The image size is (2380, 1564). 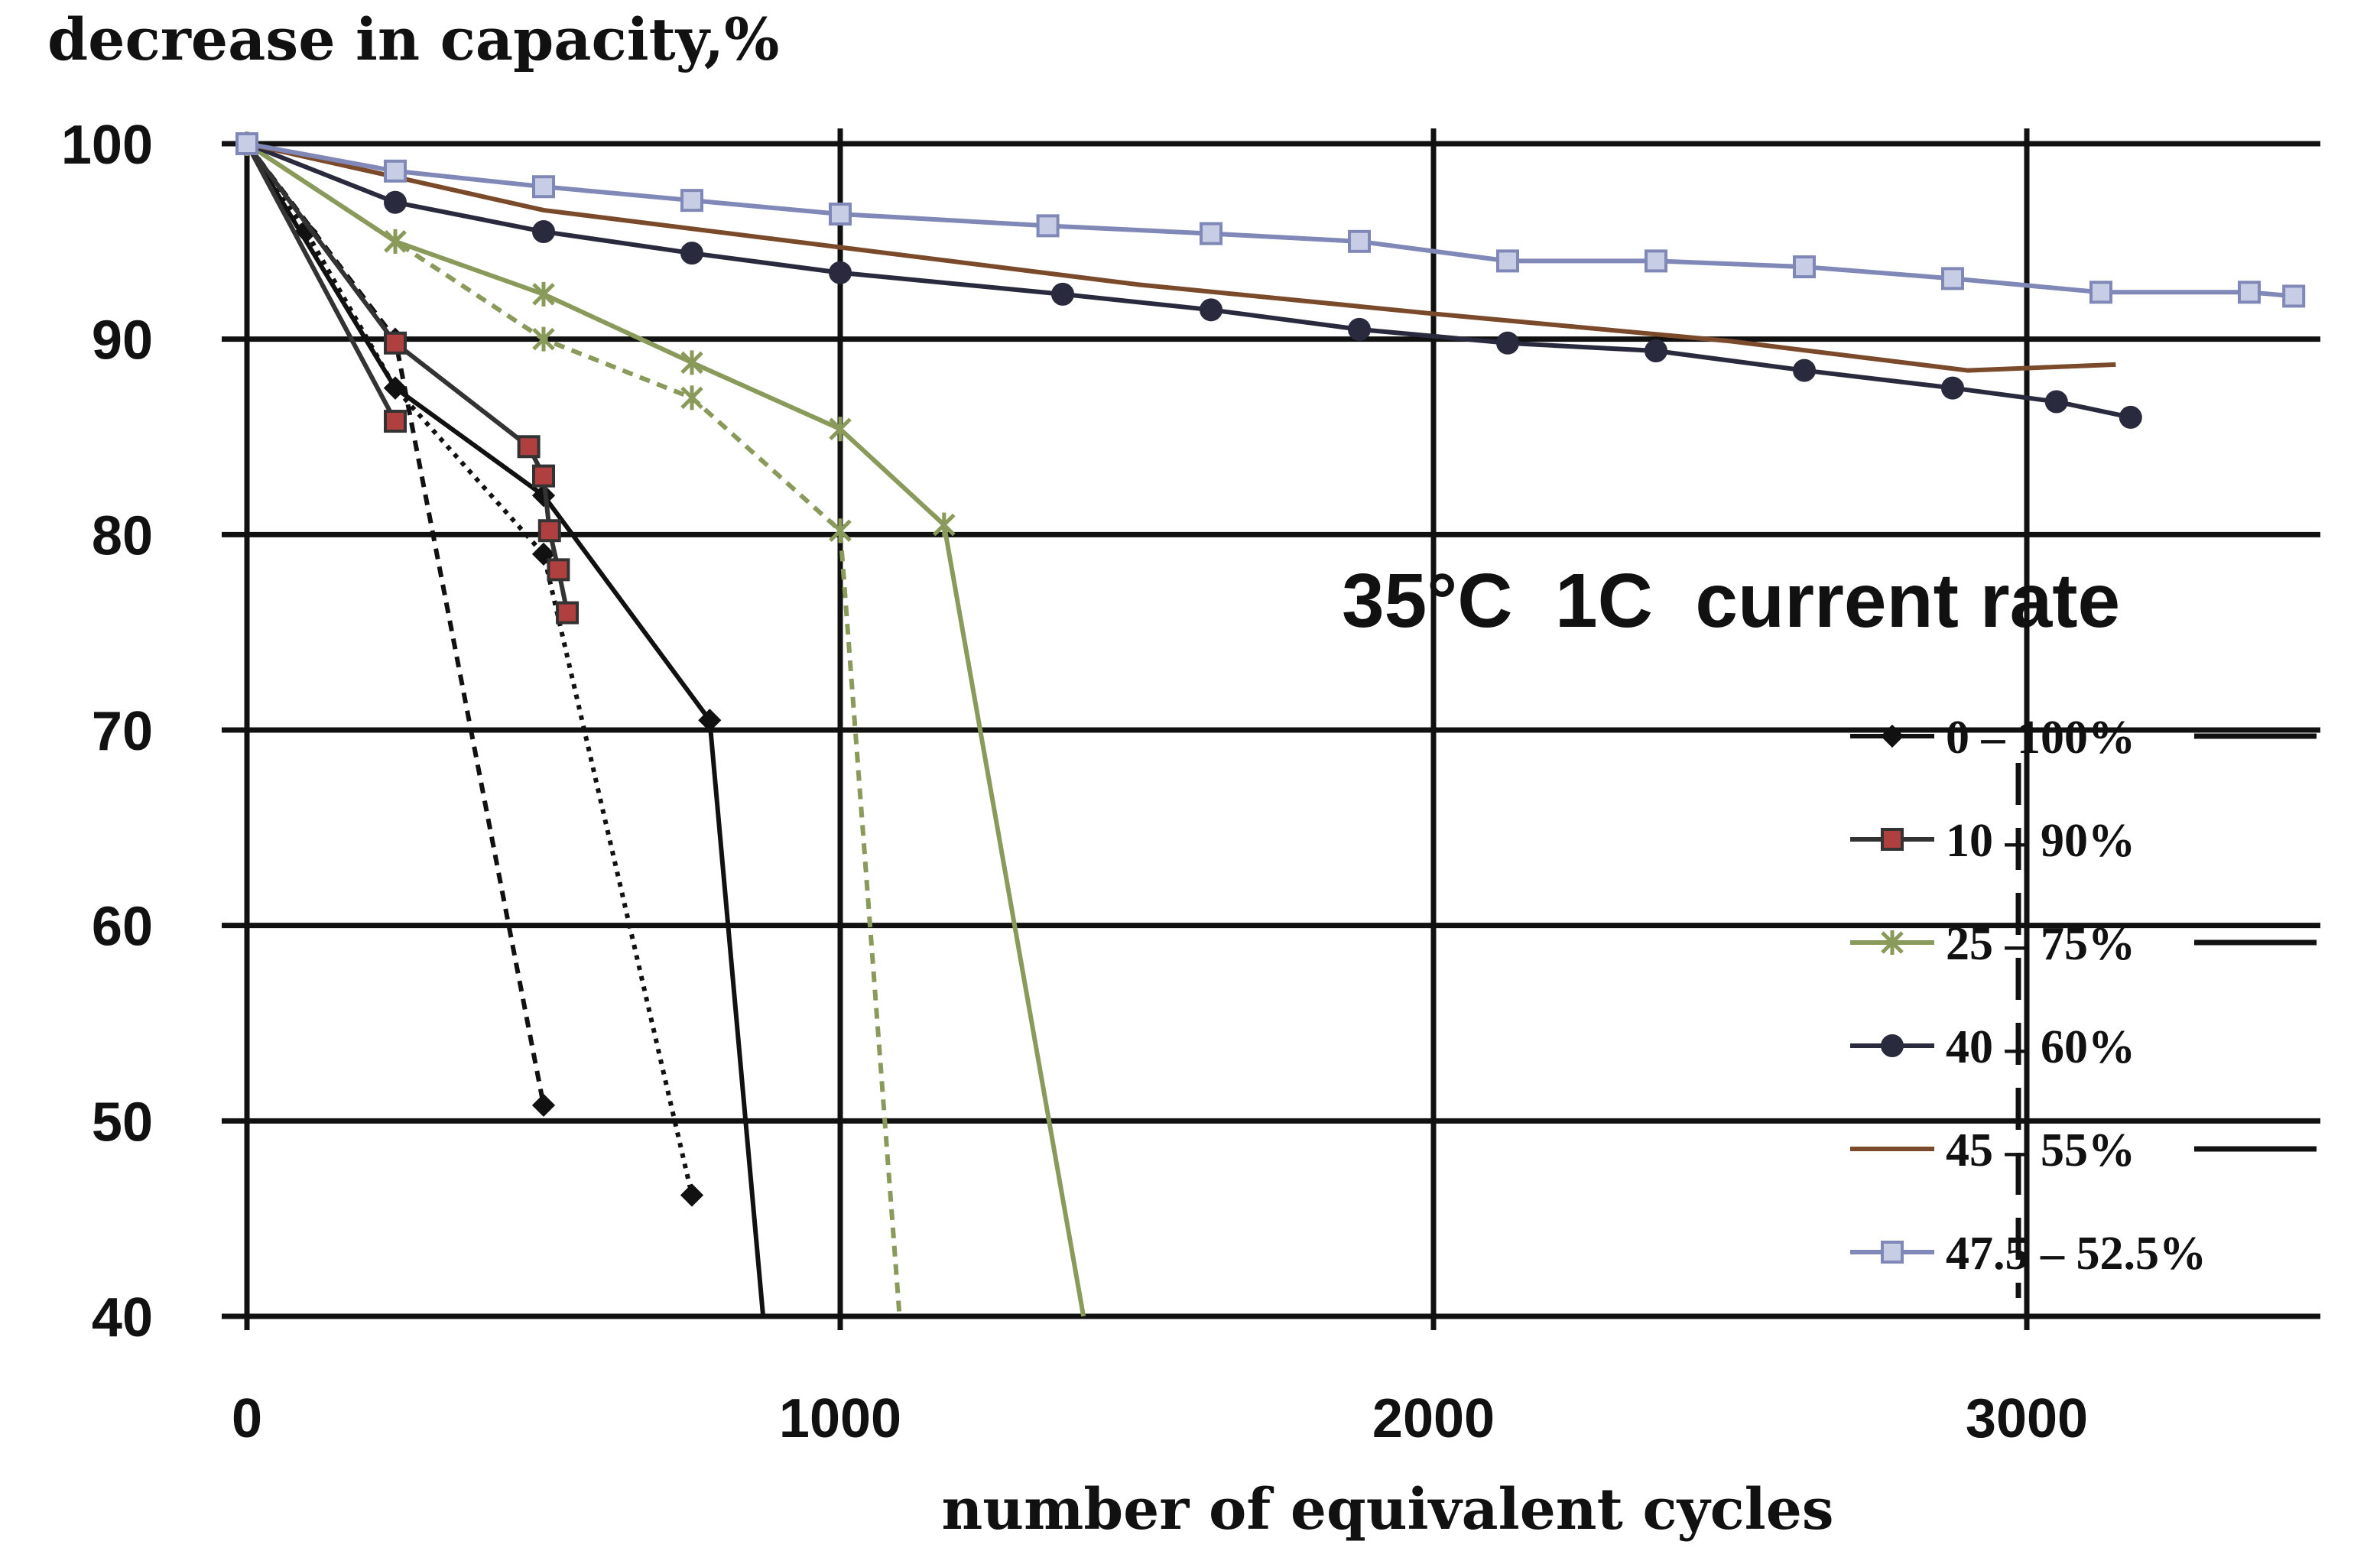 What do you see at coordinates (122, 535) in the screenshot?
I see `y-tick-label: 80` at bounding box center [122, 535].